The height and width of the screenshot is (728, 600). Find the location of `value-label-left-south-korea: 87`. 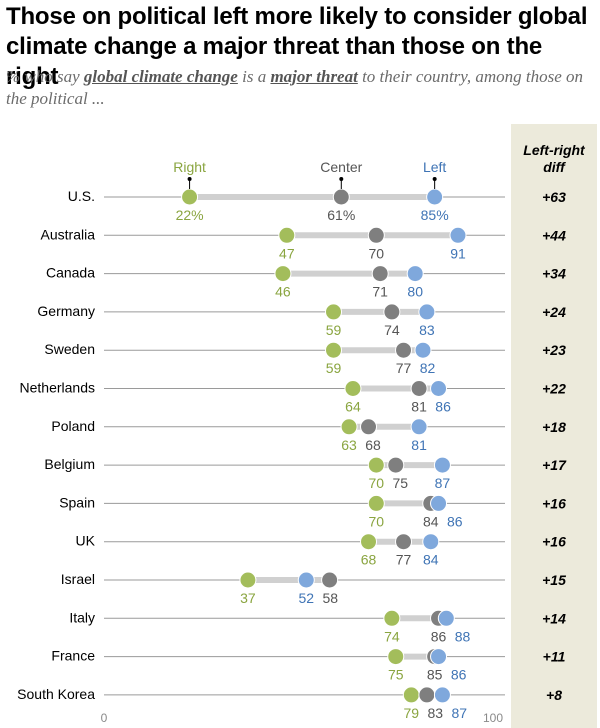

value-label-left-south-korea: 87 is located at coordinates (460, 713).